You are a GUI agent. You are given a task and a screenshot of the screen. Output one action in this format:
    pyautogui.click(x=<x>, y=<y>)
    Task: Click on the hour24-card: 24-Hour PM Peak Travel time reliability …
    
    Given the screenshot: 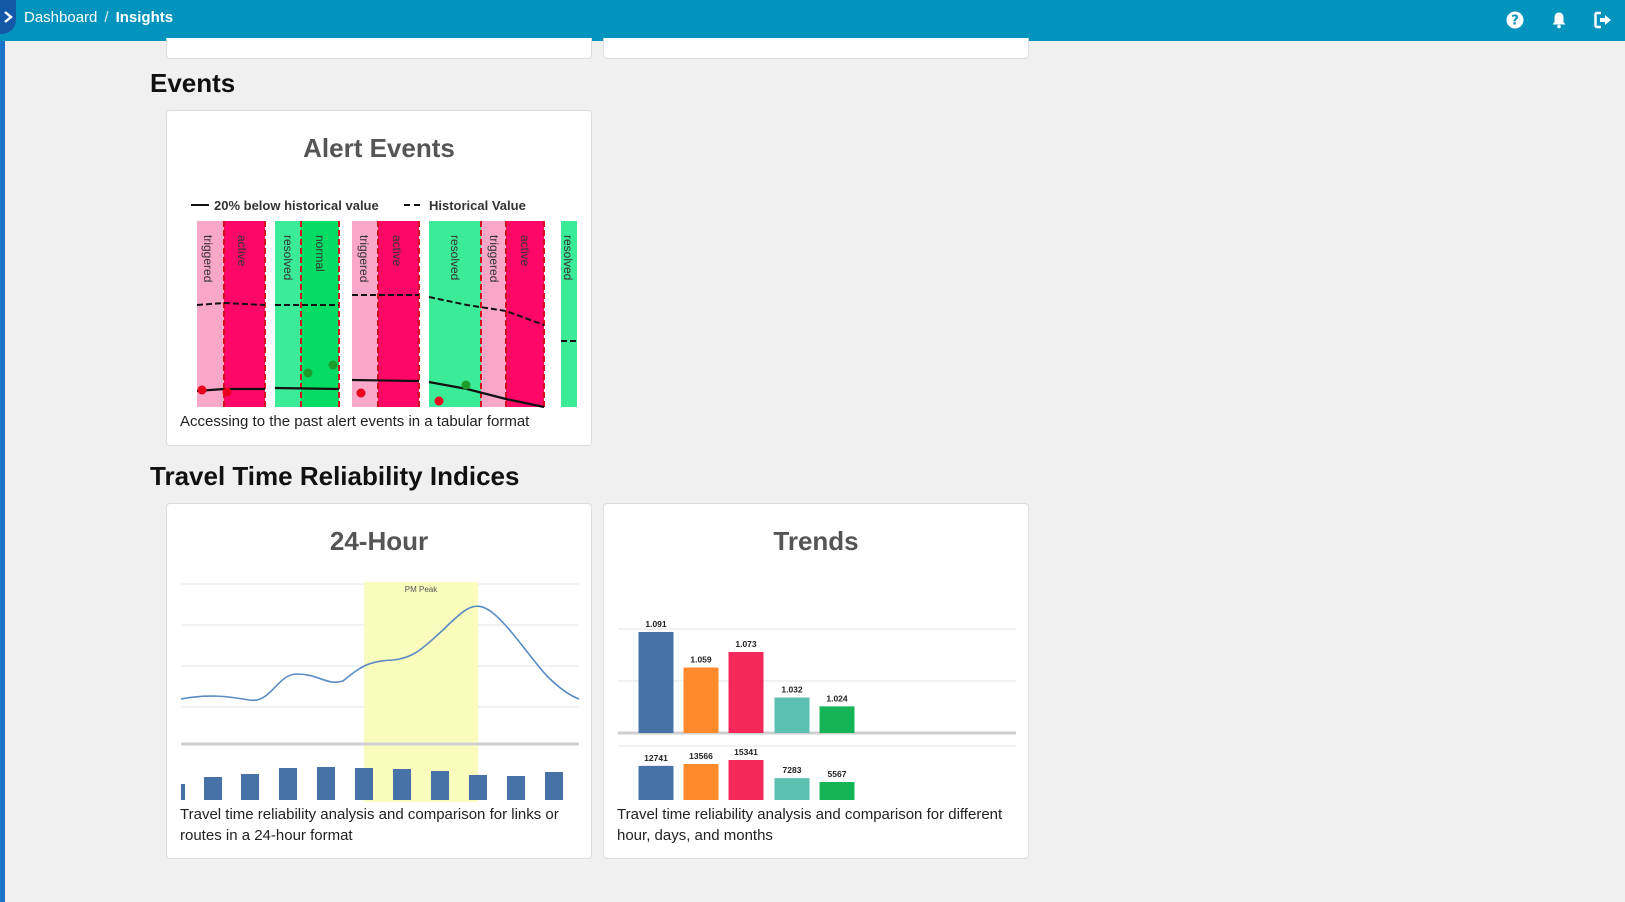 What is the action you would take?
    pyautogui.click(x=379, y=681)
    